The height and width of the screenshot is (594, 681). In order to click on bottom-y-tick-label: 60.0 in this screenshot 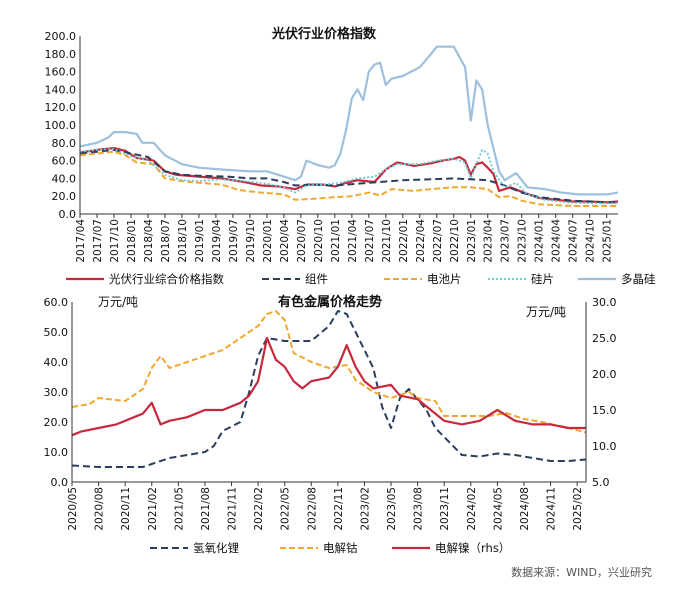, I will do `click(56, 302)`.